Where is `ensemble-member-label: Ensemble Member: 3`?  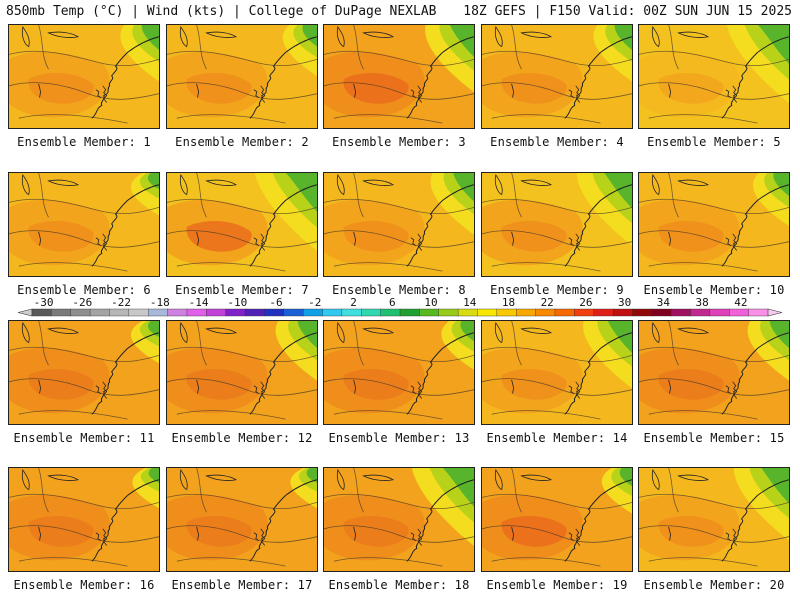
ensemble-member-label: Ensemble Member: 3 is located at coordinates (399, 142).